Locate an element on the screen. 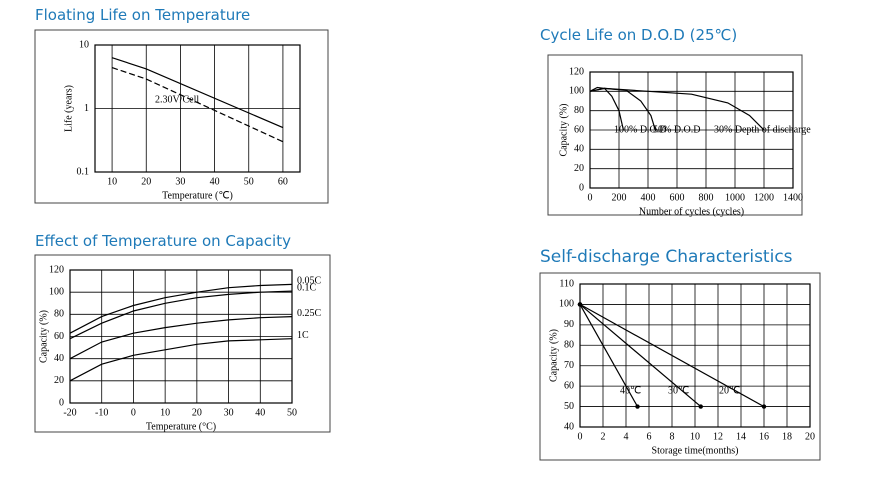 Image resolution: width=888 pixels, height=500 pixels. x-tick-label: 800 is located at coordinates (706, 197).